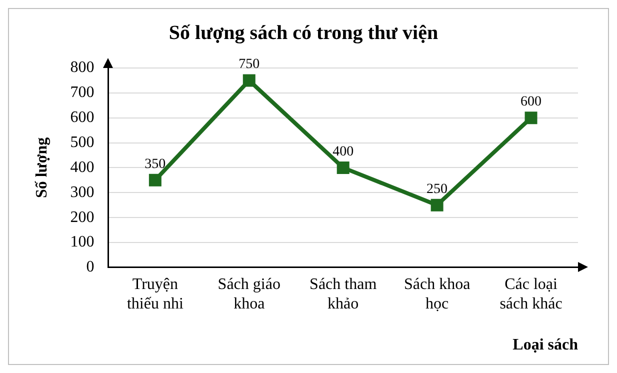  What do you see at coordinates (545, 345) in the screenshot?
I see `x-axis-title: Loại sách` at bounding box center [545, 345].